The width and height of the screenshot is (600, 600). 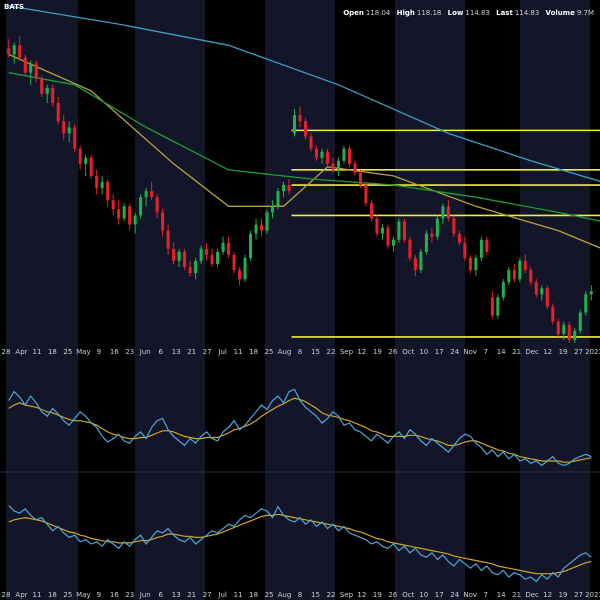 I want to click on x-tick-label: 26, so click(x=392, y=595).